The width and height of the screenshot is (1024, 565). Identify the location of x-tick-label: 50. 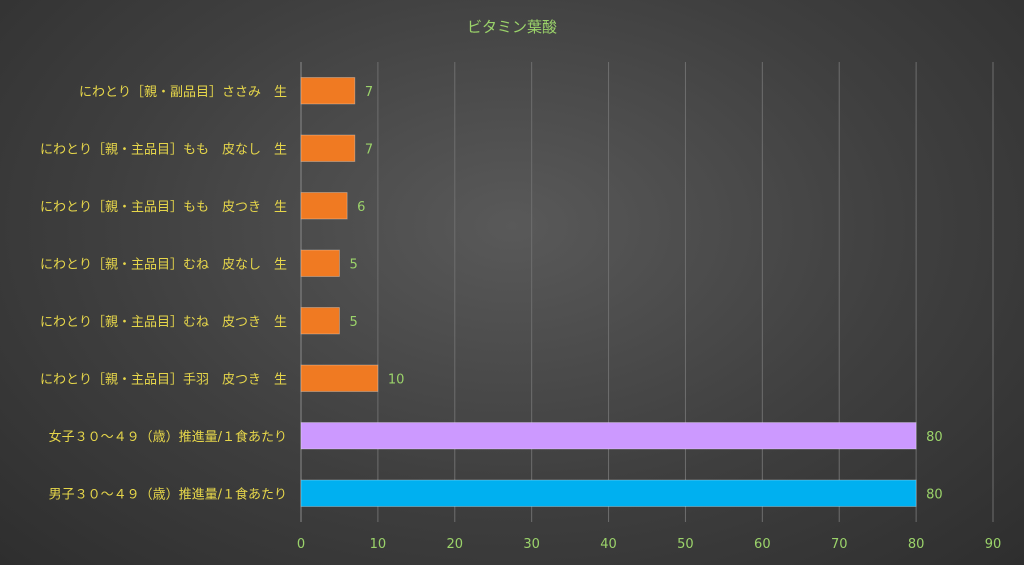
(685, 544).